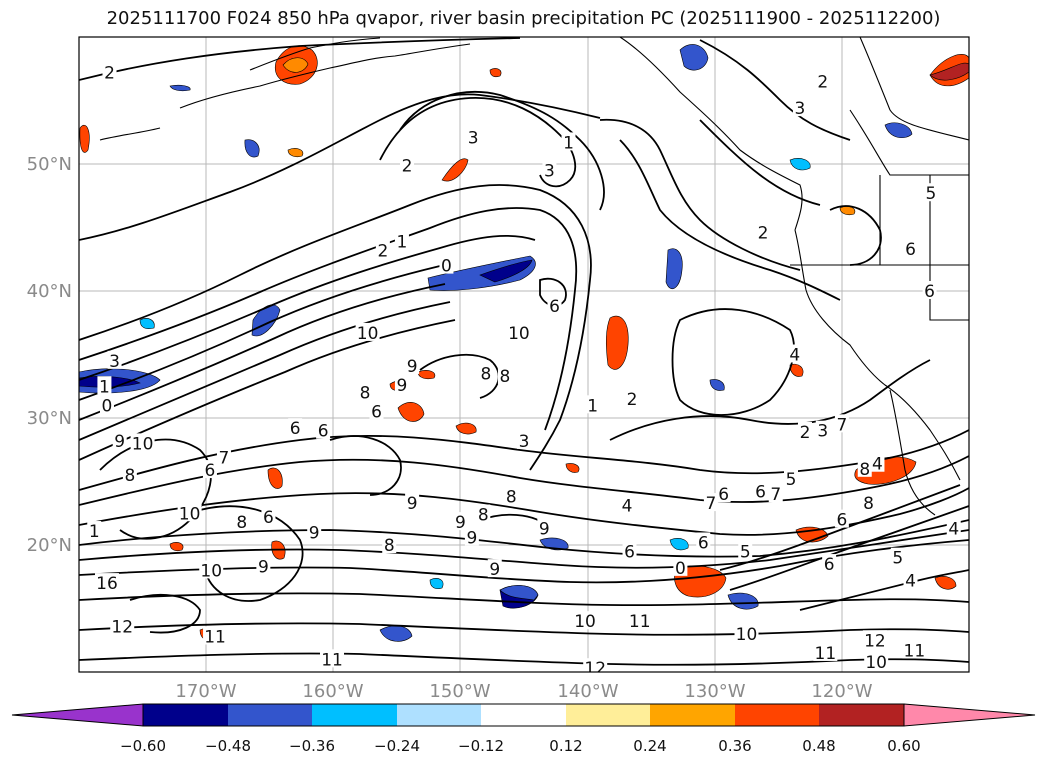 This screenshot has height=765, width=1047. I want to click on colorbar-tick-label: 0.48, so click(818, 746).